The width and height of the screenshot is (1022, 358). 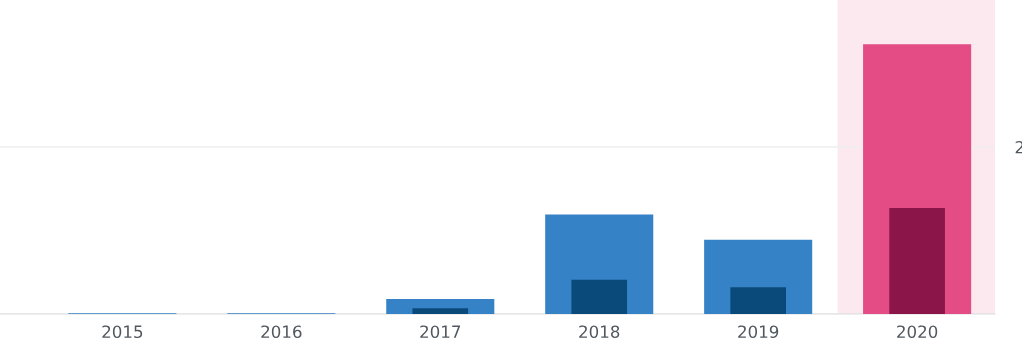 What do you see at coordinates (917, 332) in the screenshot?
I see `x-tick-label: 2020` at bounding box center [917, 332].